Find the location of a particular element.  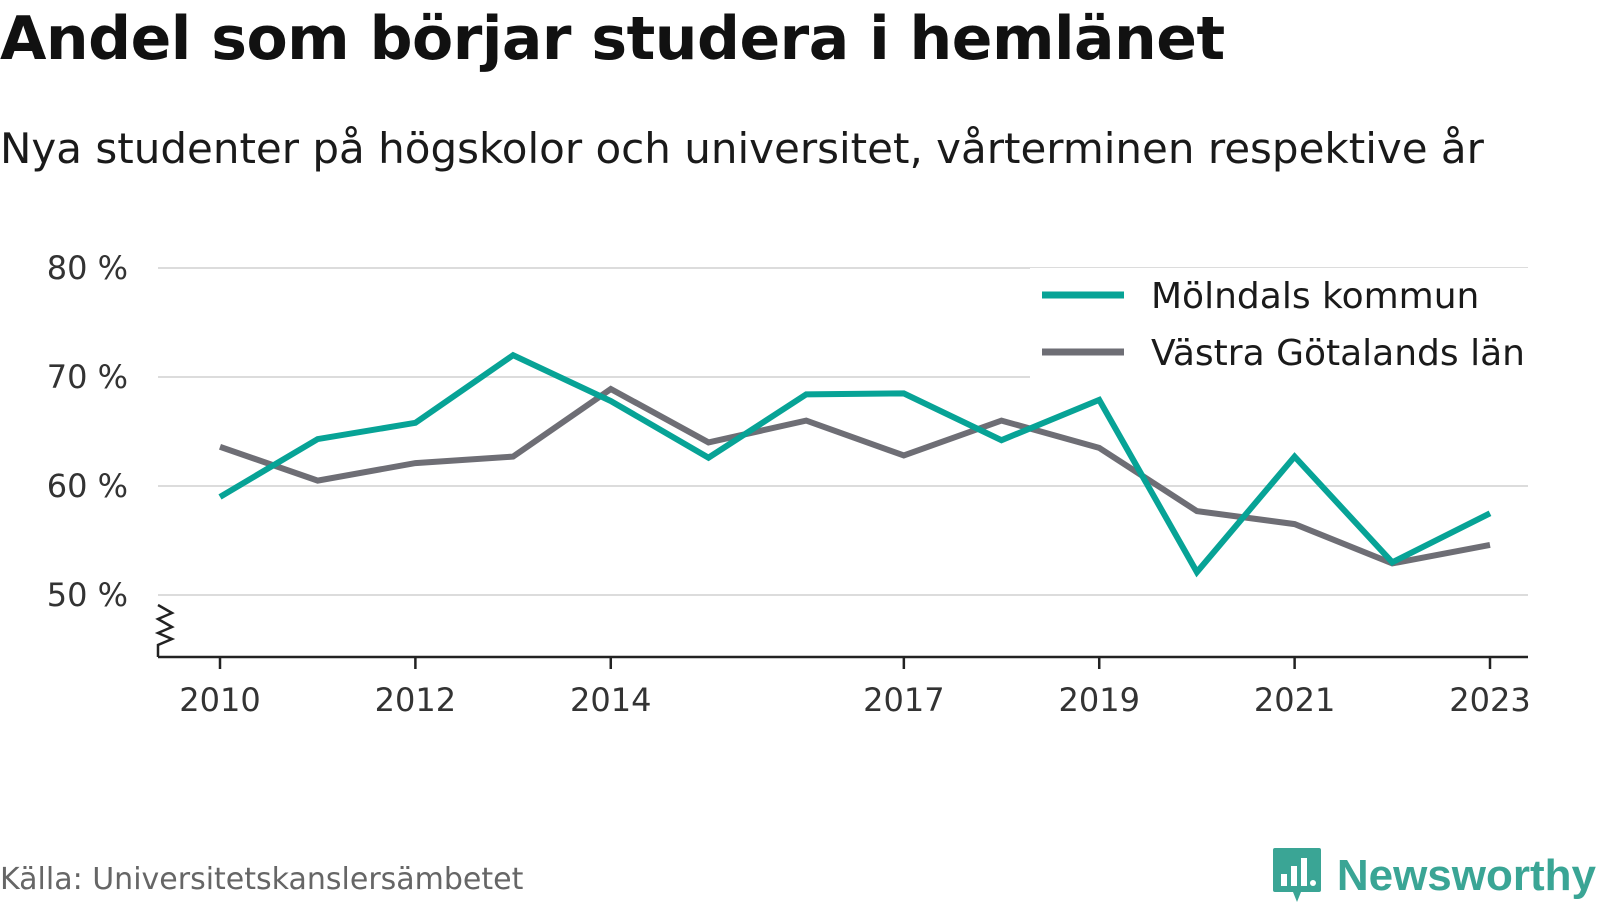

x-axis-tick-labels: 2010 2012 2014 2017 2019 2021 2023 is located at coordinates (854, 700).